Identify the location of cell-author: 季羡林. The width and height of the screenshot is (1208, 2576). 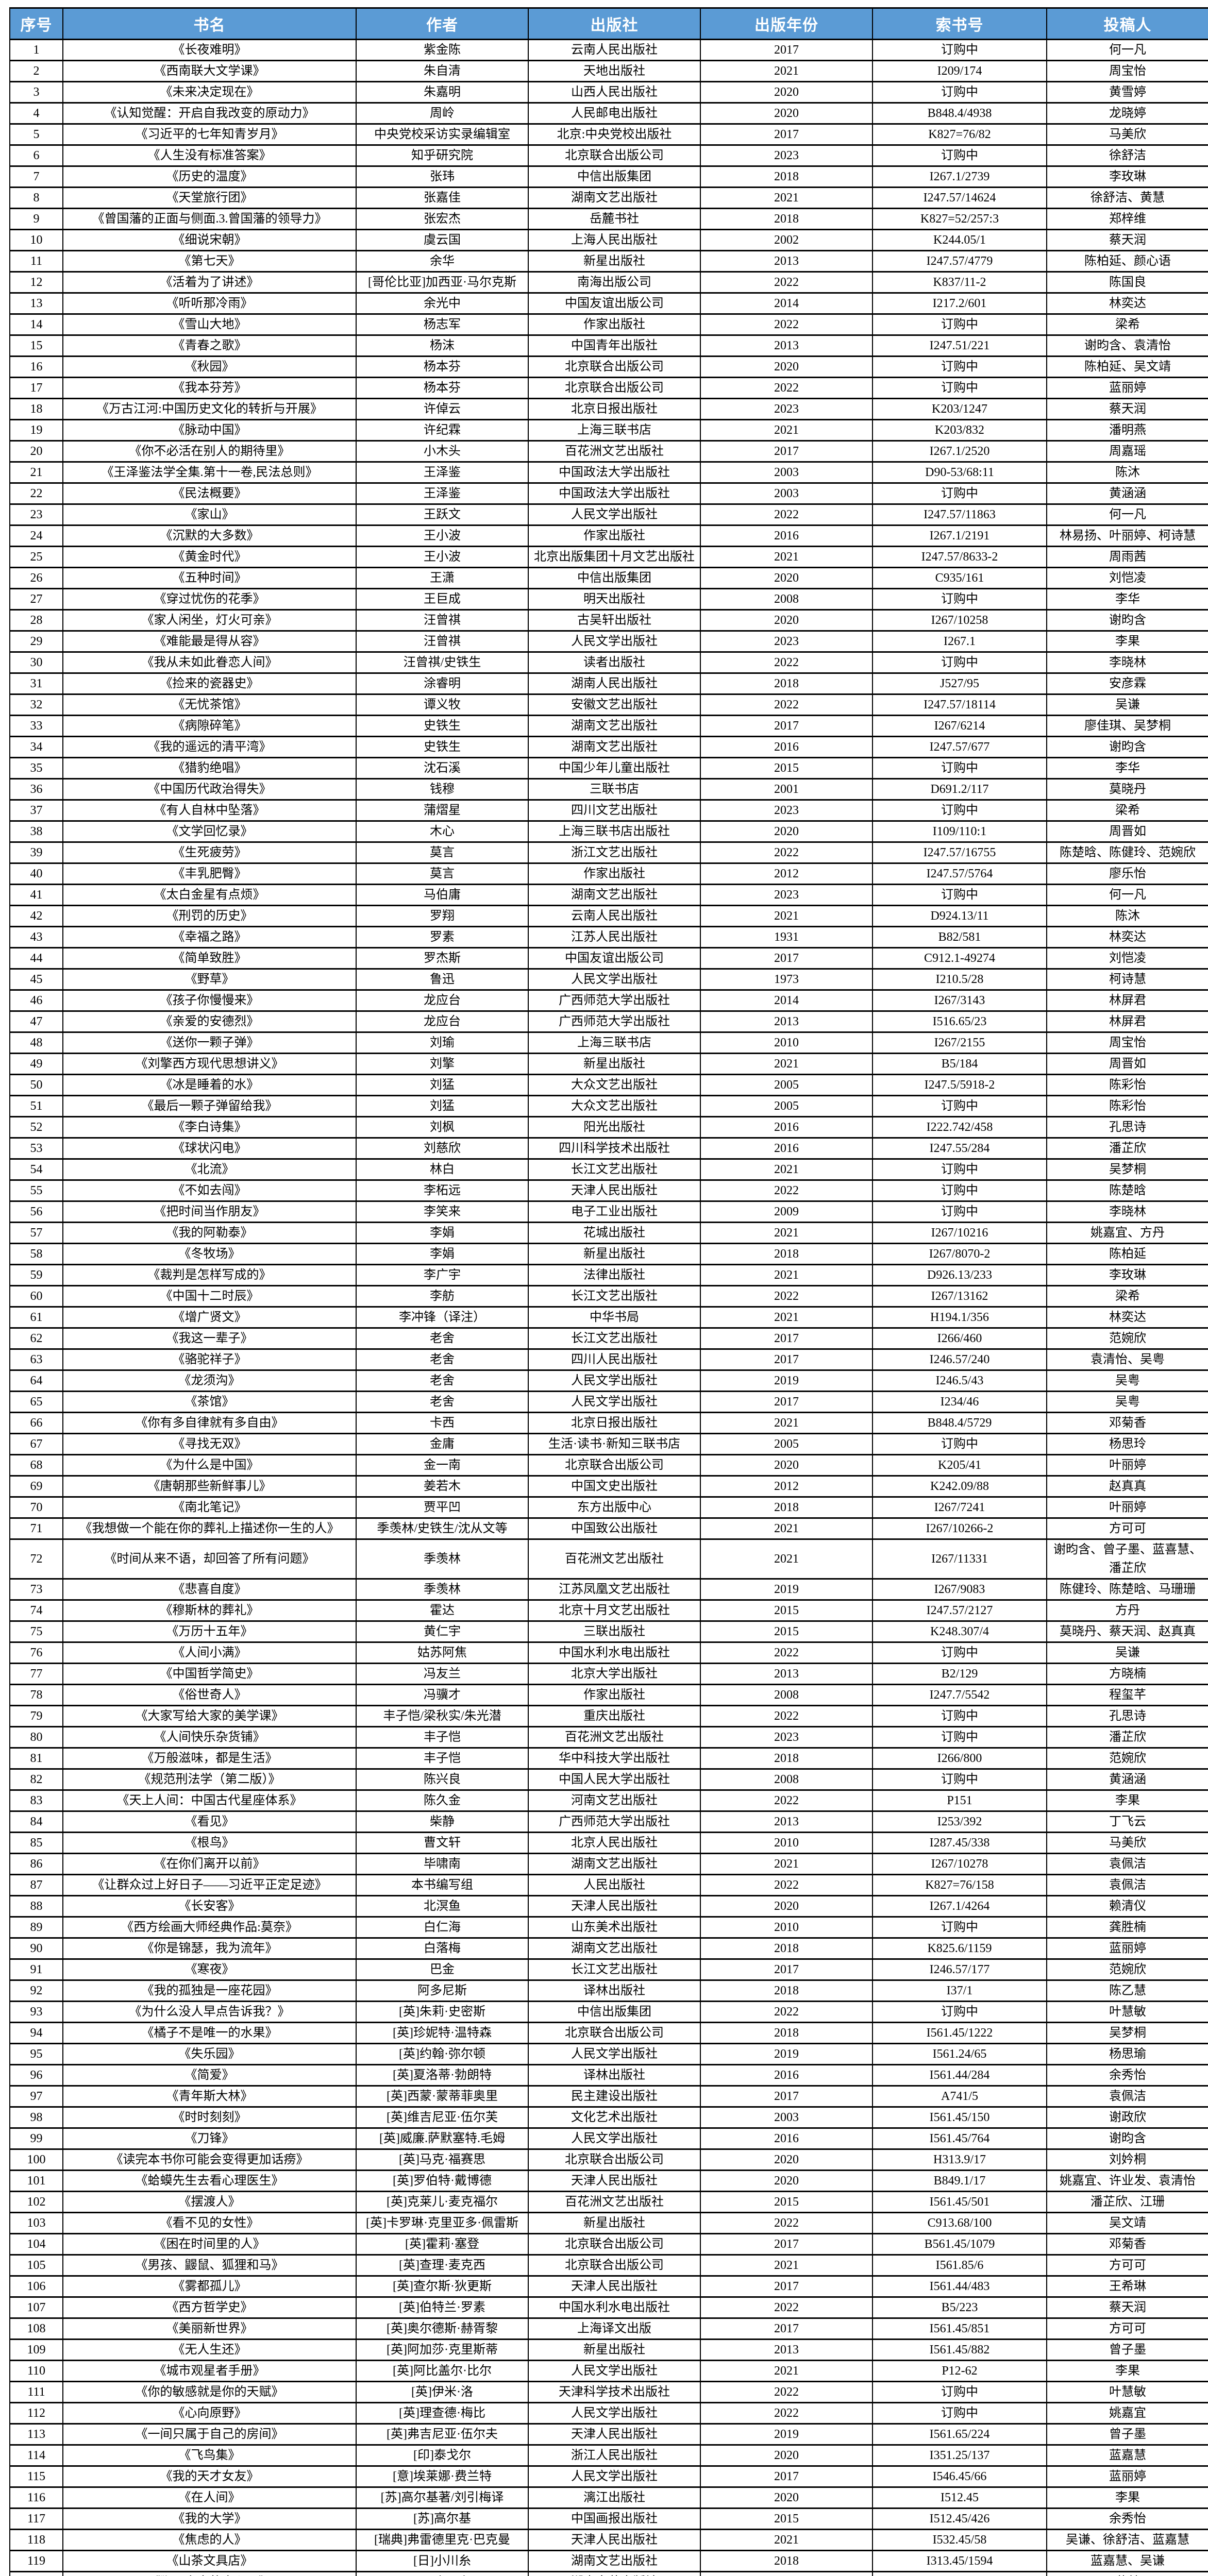
(442, 1559).